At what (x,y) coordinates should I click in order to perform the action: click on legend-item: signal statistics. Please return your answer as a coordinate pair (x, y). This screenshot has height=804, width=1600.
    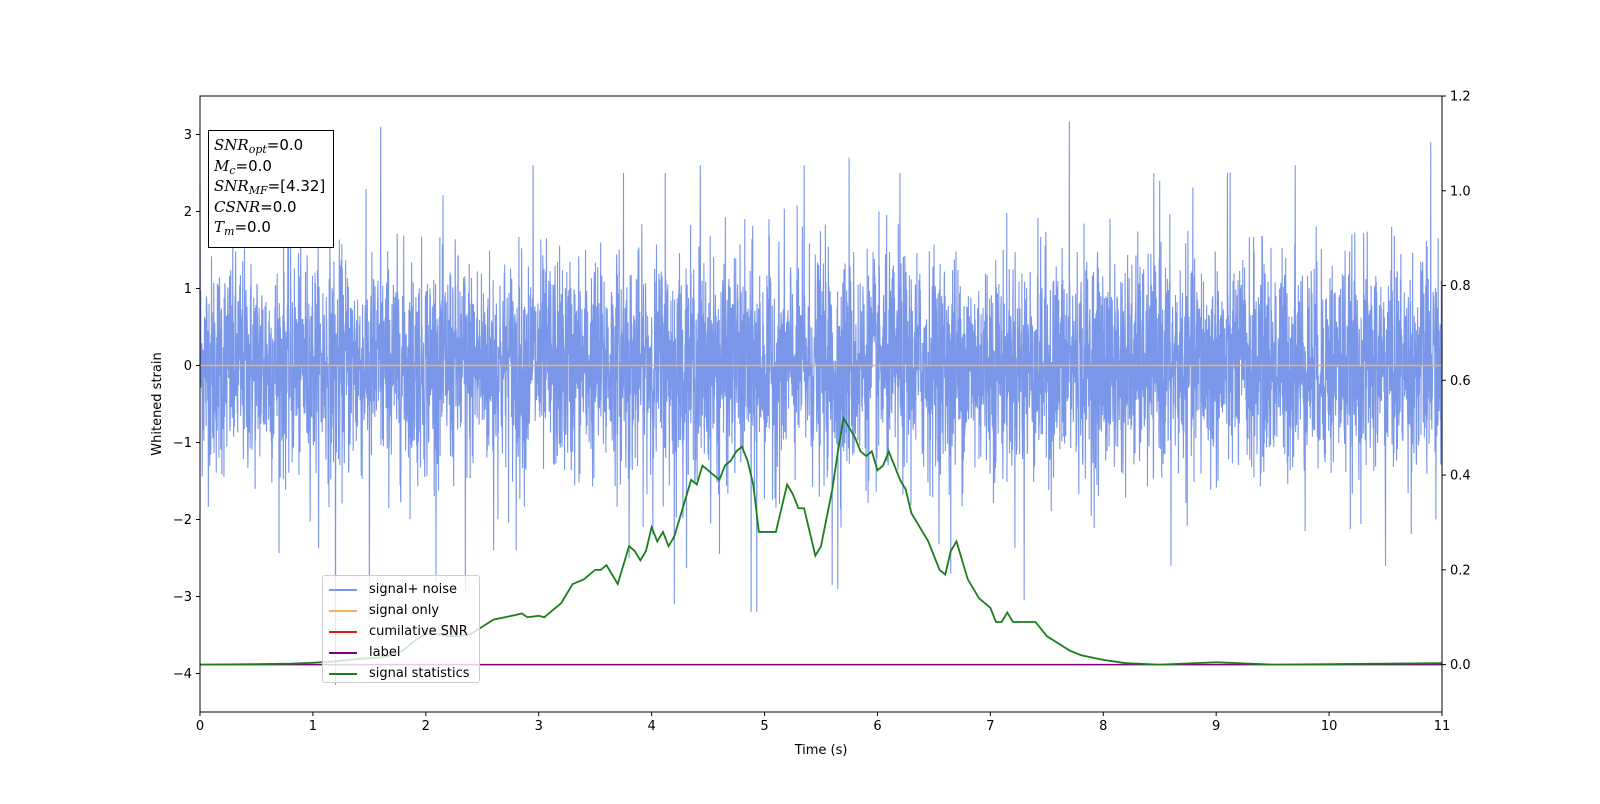
    Looking at the image, I should click on (401, 673).